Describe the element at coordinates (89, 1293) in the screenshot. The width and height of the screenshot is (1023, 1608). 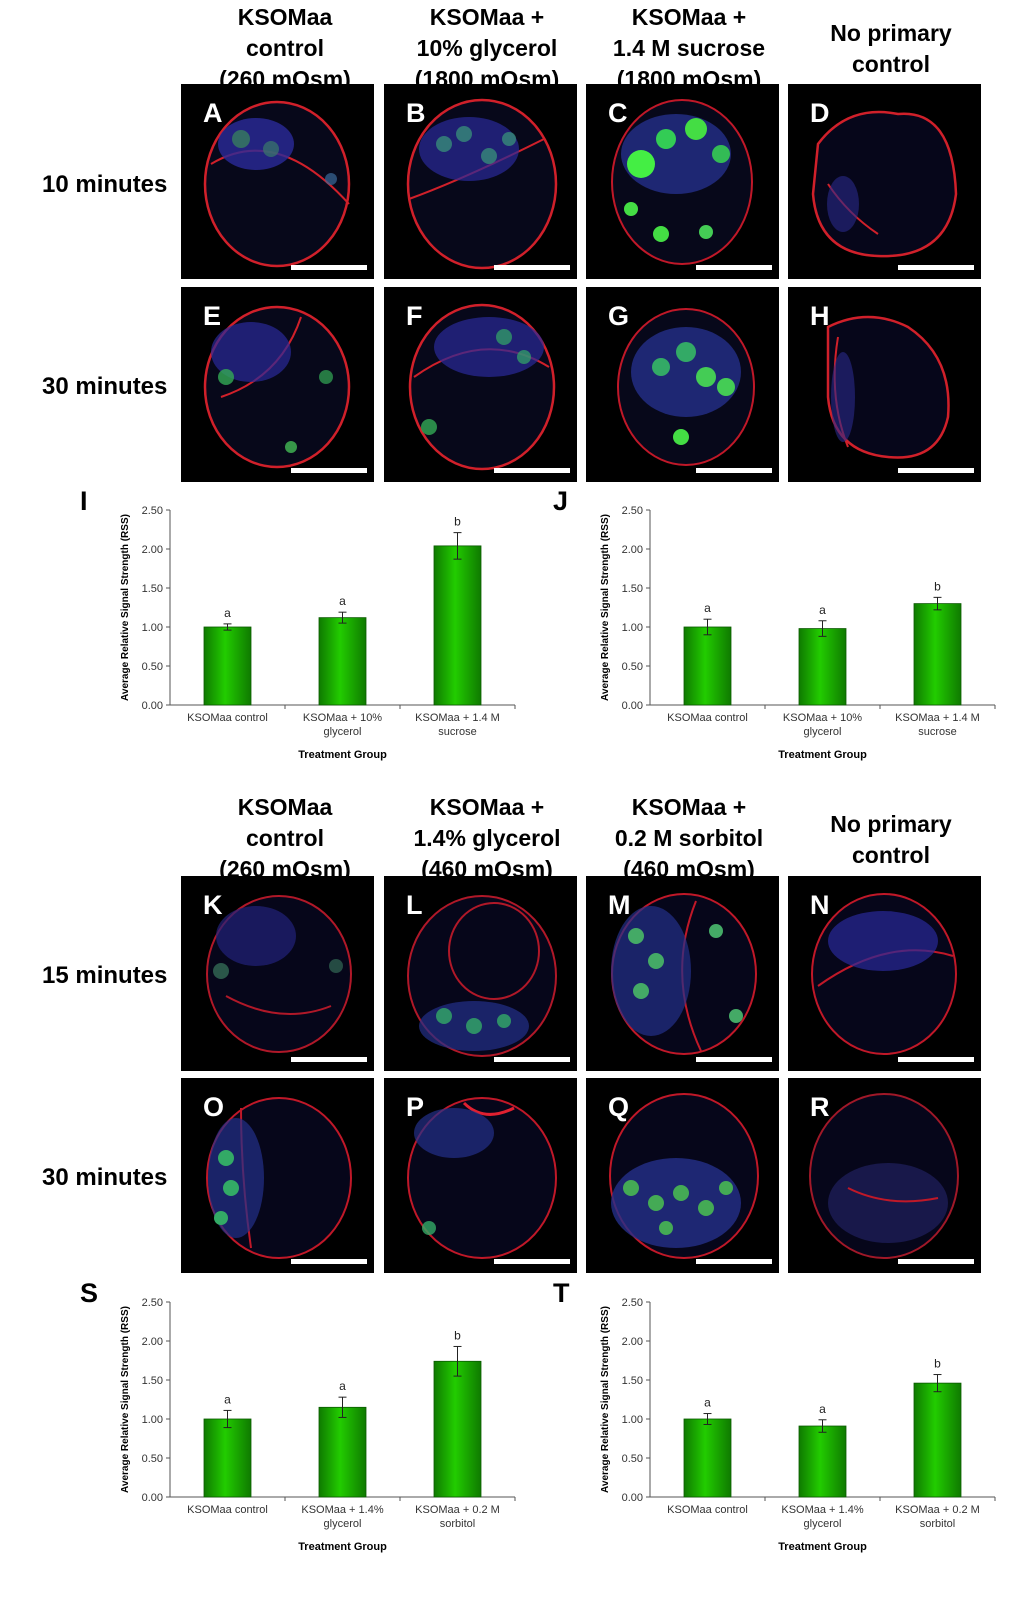
I see `chart-letter: S` at that location.